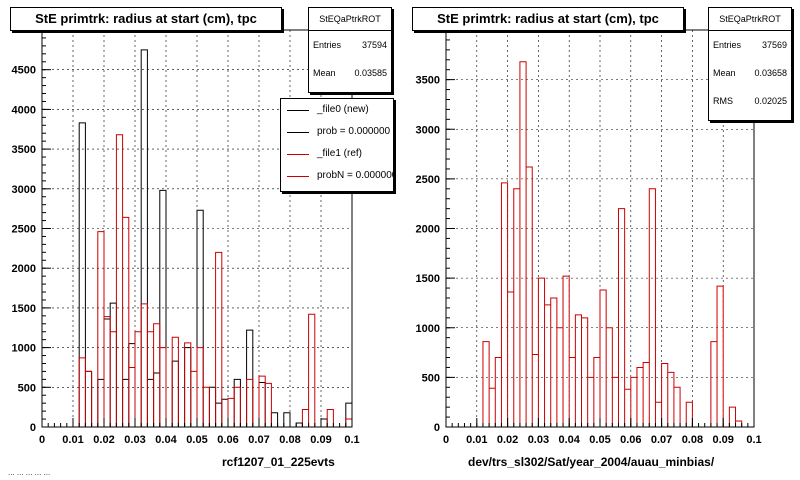 The image size is (800, 480). Describe the element at coordinates (278, 462) in the screenshot. I see `left-x-axis-title: rcf1207_01_225evts` at that location.